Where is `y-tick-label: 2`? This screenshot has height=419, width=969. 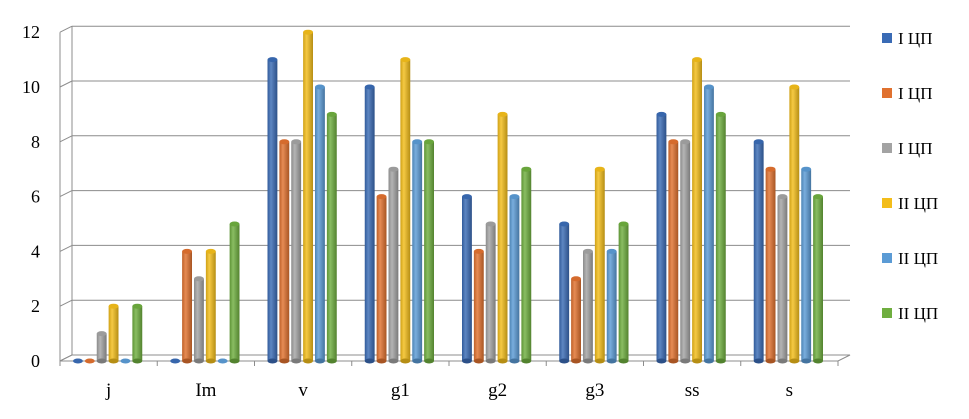 y-tick-label: 2 is located at coordinates (35, 306).